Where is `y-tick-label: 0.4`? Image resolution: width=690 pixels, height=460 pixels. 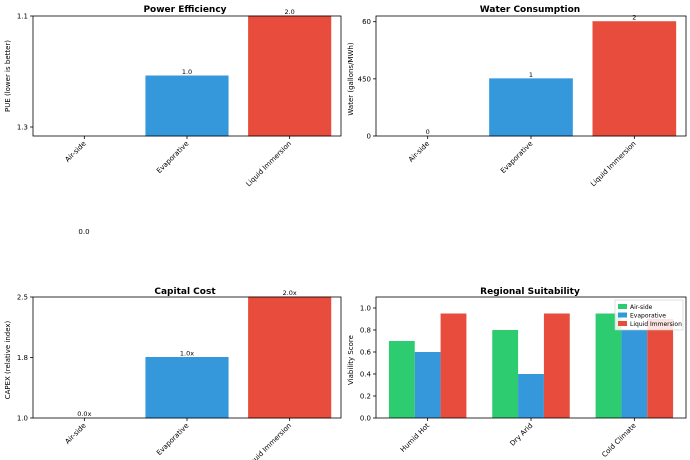 y-tick-label: 0.4 is located at coordinates (366, 375).